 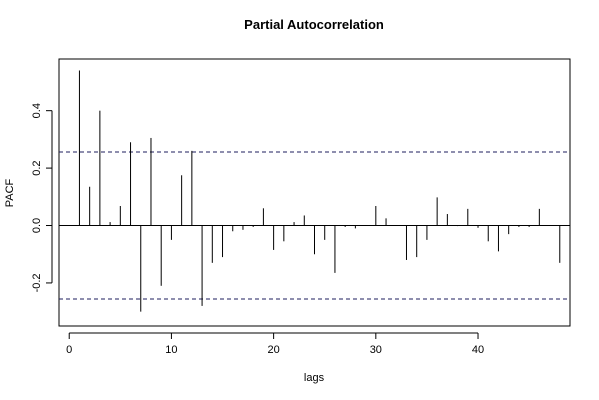 I want to click on x-tick-label: 0, so click(x=69, y=350).